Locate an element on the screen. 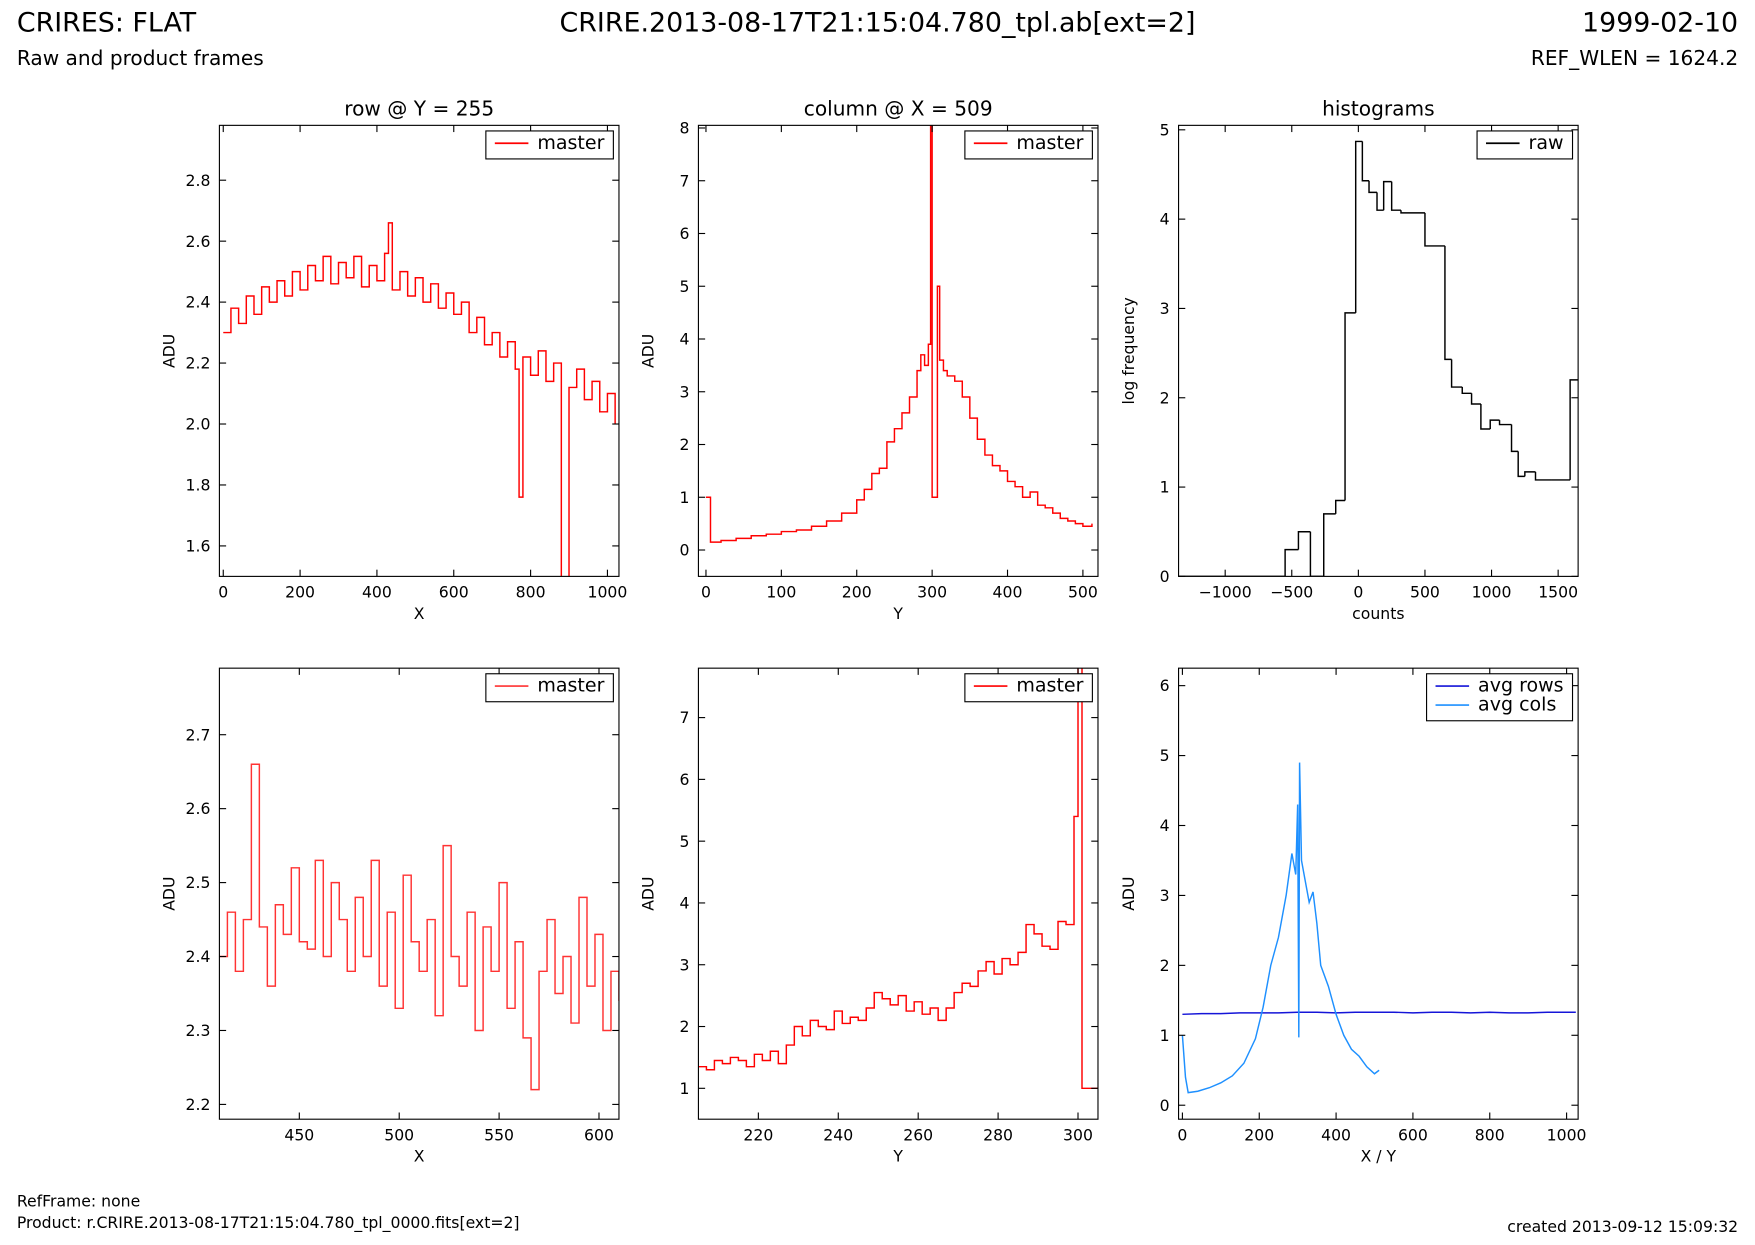 The image size is (1755, 1245). x-axis-label: counts is located at coordinates (1378, 613).